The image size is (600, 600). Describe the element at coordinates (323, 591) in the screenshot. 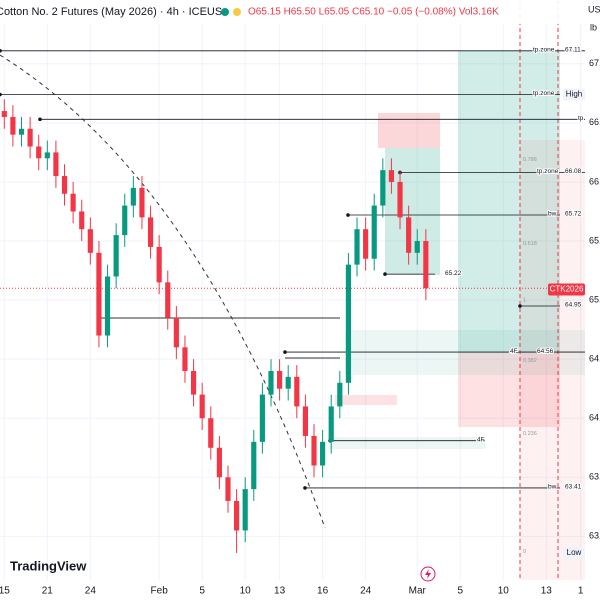

I see `x-tick-label: 16` at that location.